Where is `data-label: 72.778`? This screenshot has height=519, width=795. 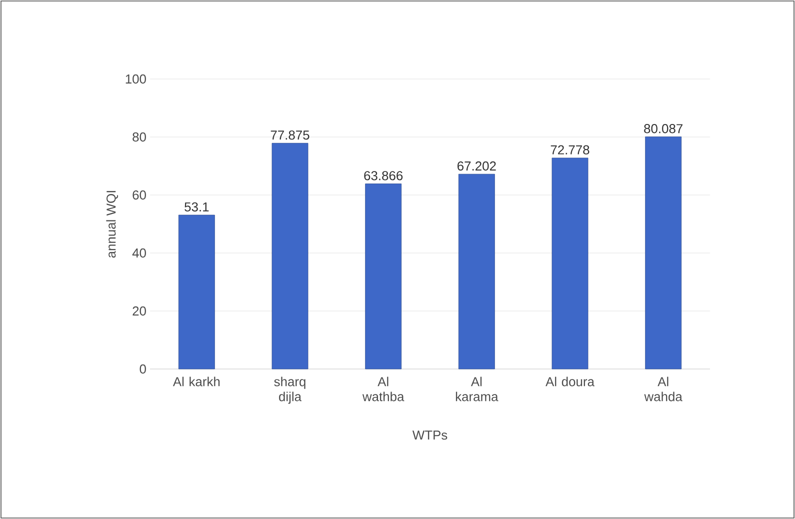
data-label: 72.778 is located at coordinates (570, 149).